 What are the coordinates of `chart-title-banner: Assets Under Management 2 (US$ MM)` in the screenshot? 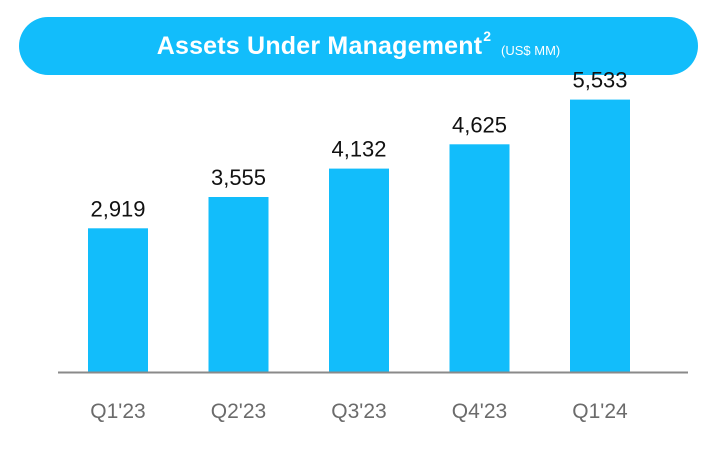 It's located at (358, 46).